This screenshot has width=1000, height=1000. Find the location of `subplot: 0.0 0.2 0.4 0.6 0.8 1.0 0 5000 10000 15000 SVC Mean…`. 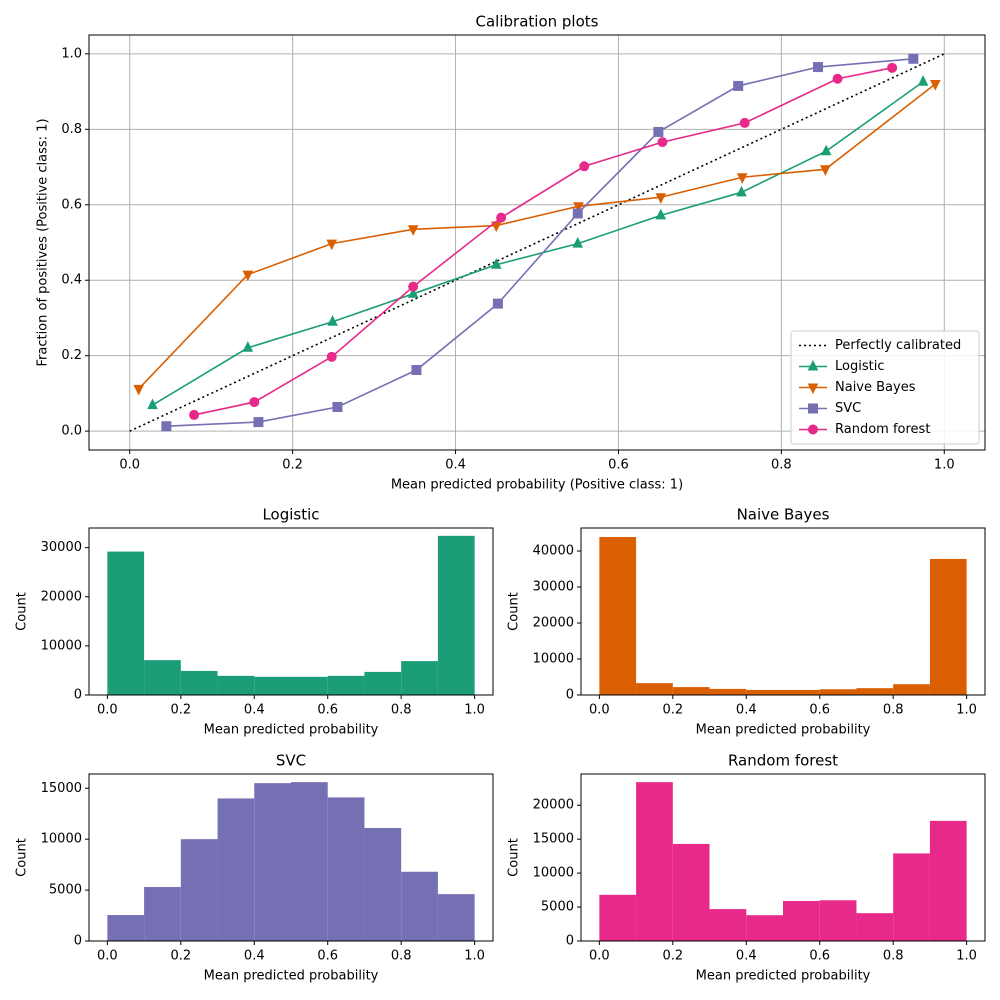

subplot: 0.0 0.2 0.4 0.6 0.8 1.0 0 5000 10000 15000 SVC Mean… is located at coordinates (254, 868).